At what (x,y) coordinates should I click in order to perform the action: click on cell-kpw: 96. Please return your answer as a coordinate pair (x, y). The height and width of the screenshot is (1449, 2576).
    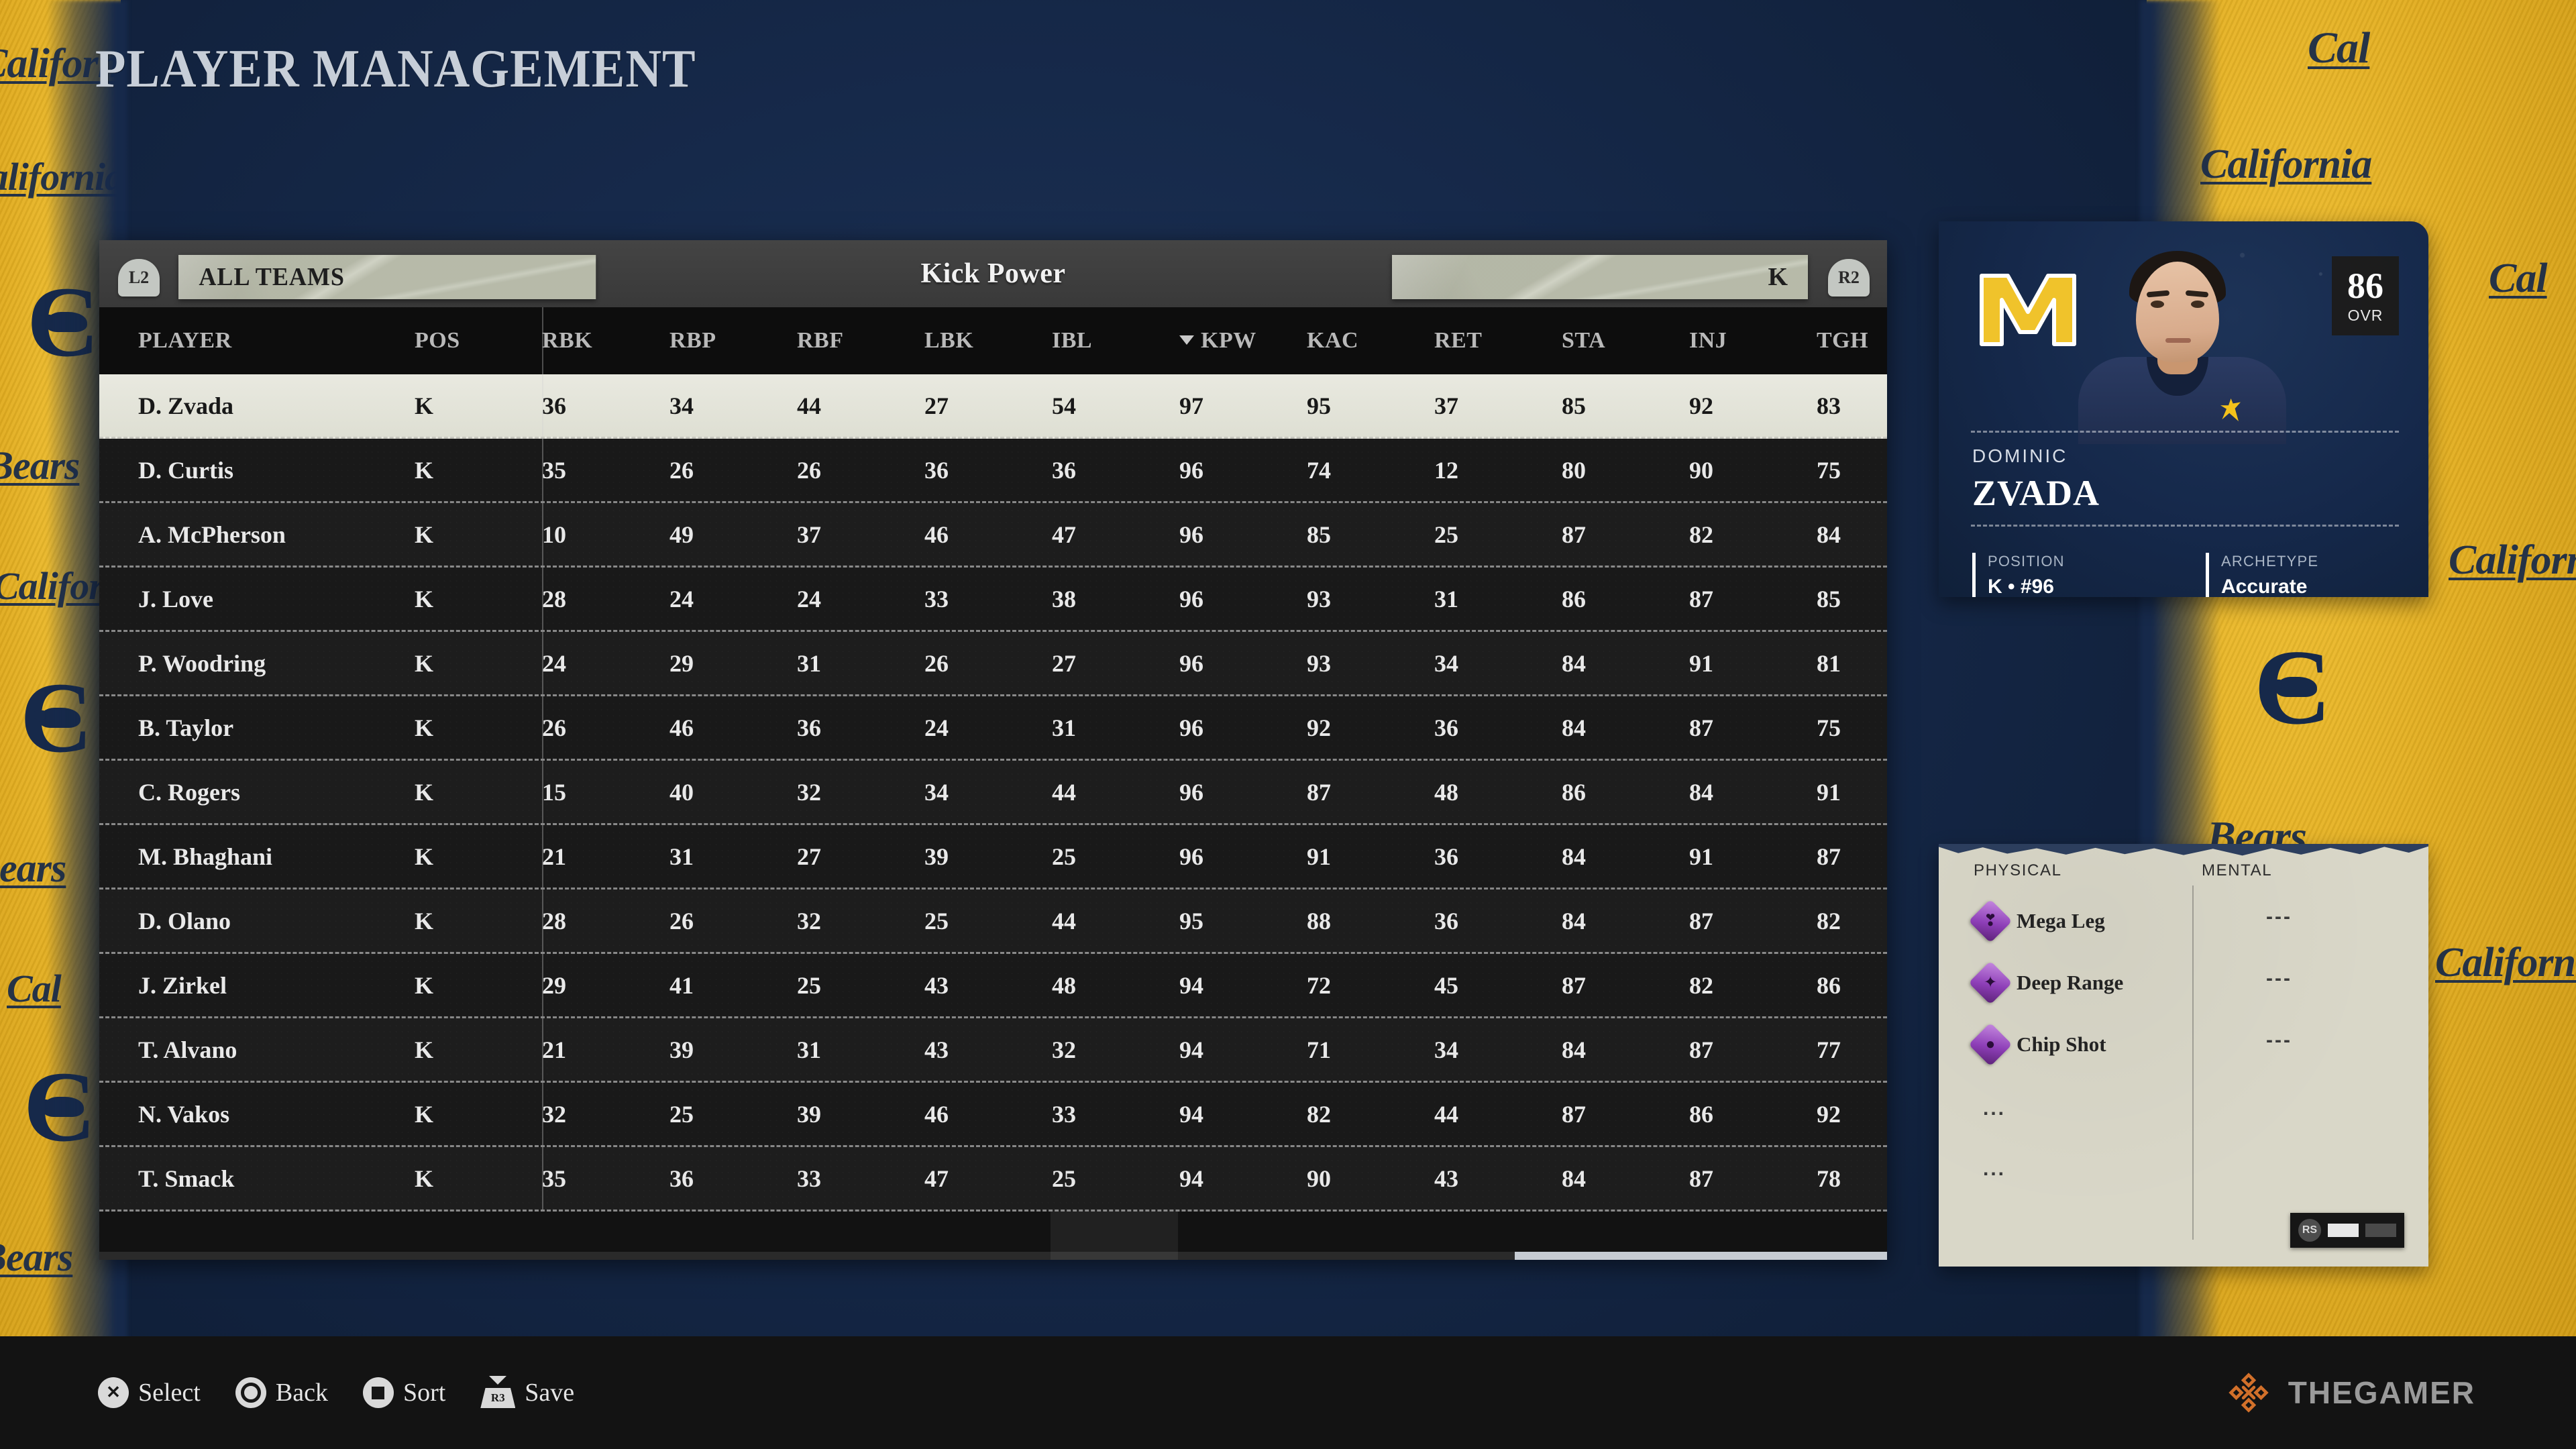
    Looking at the image, I should click on (1191, 534).